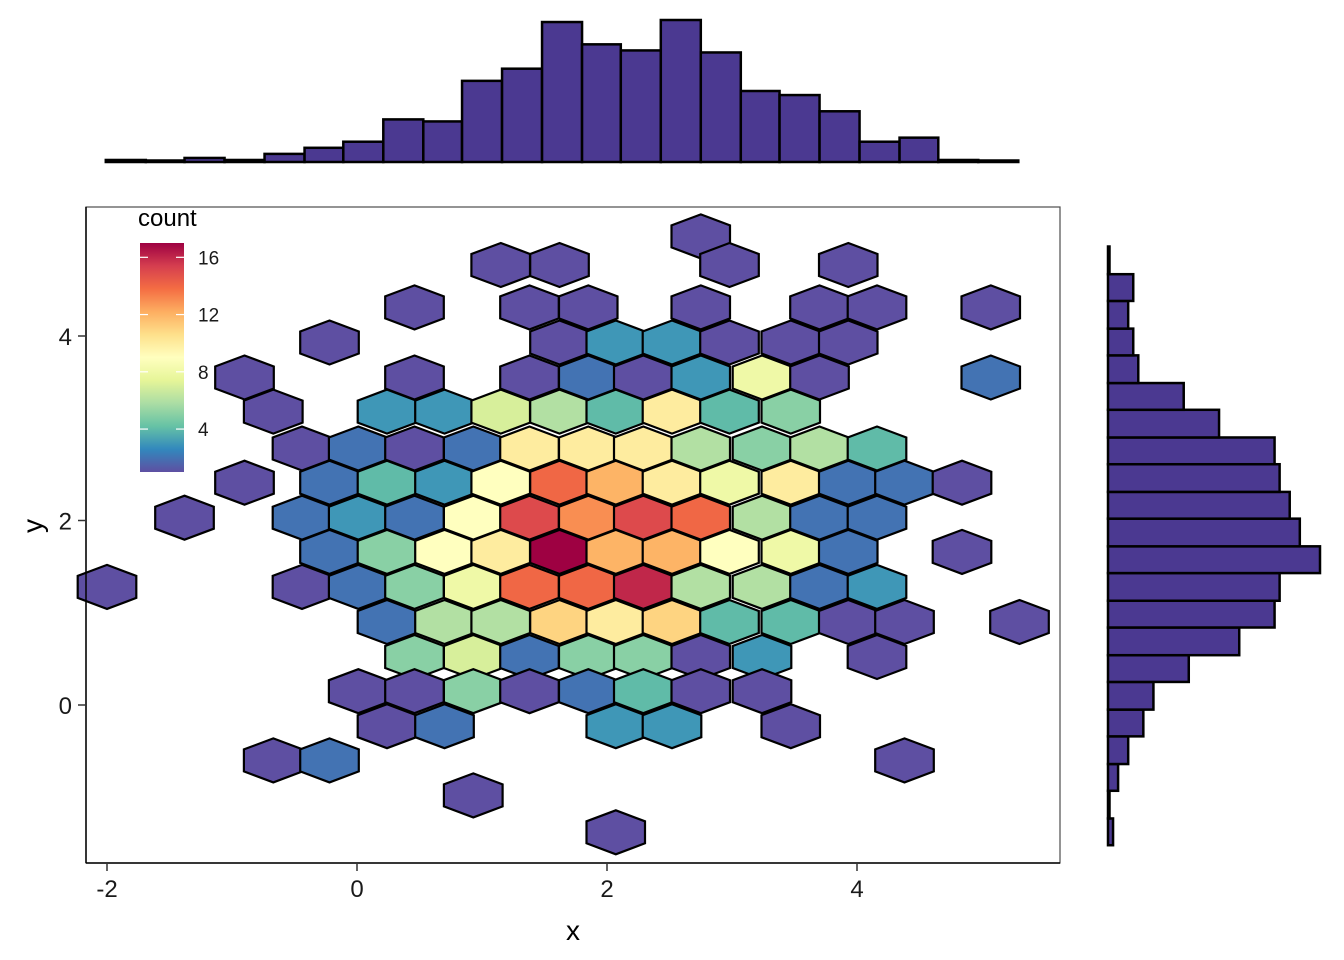  What do you see at coordinates (65, 522) in the screenshot?
I see `y-tick-label: 2` at bounding box center [65, 522].